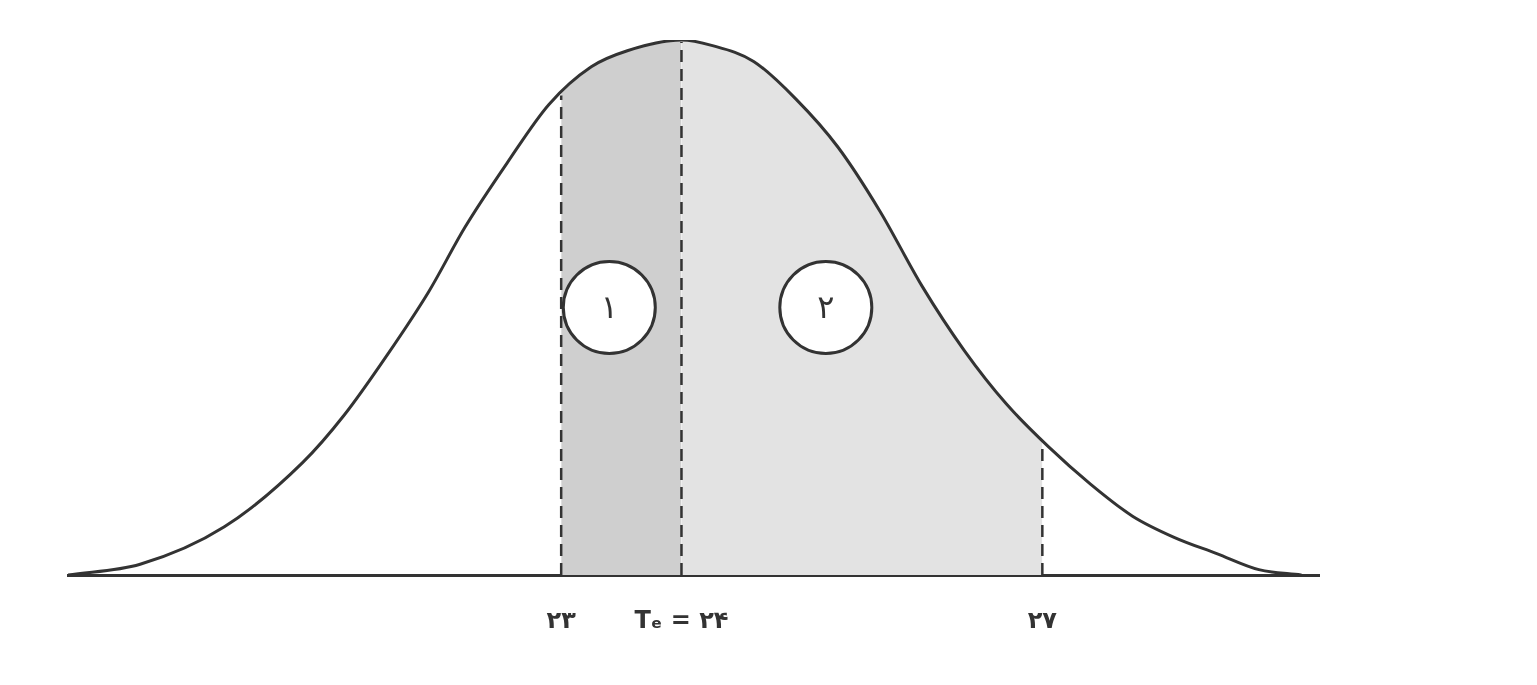 The image size is (1537, 685). What do you see at coordinates (1042, 619) in the screenshot?
I see `x-tick-label: ۲۷` at bounding box center [1042, 619].